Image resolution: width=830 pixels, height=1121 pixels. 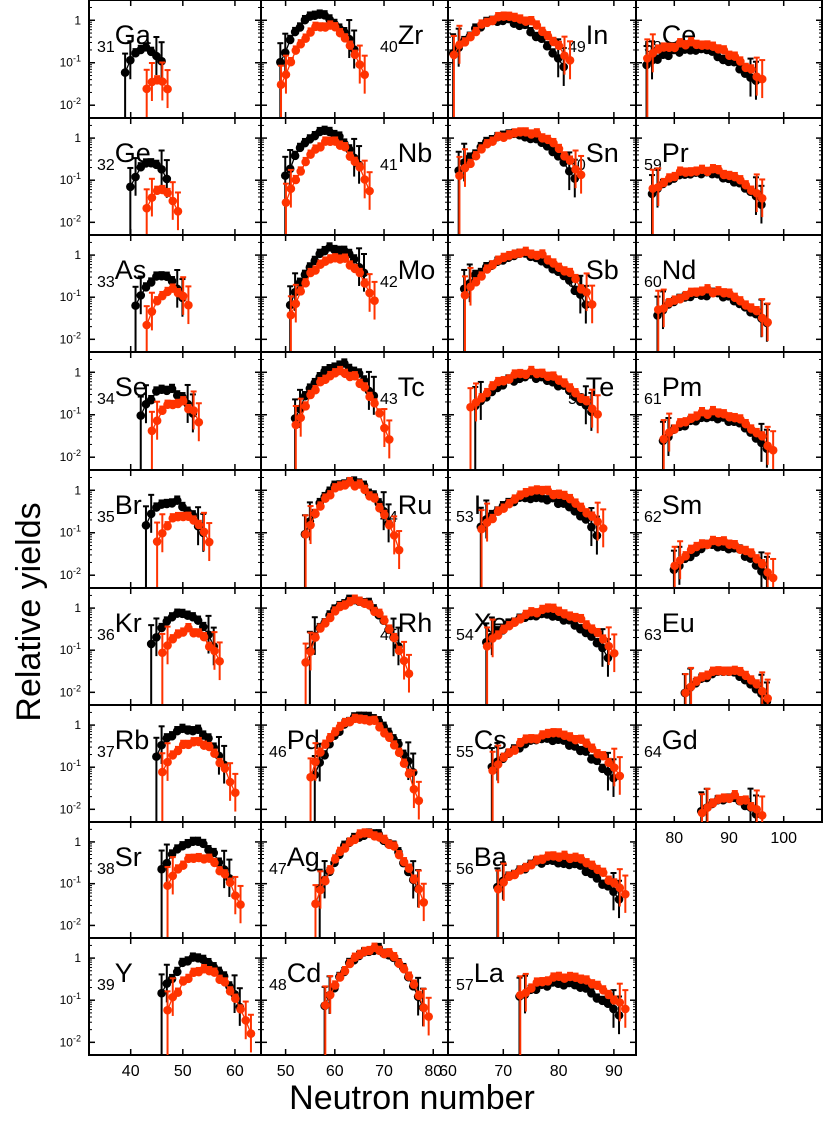 What do you see at coordinates (402, 390) in the screenshot?
I see `element-label-tc: 43Tc` at bounding box center [402, 390].